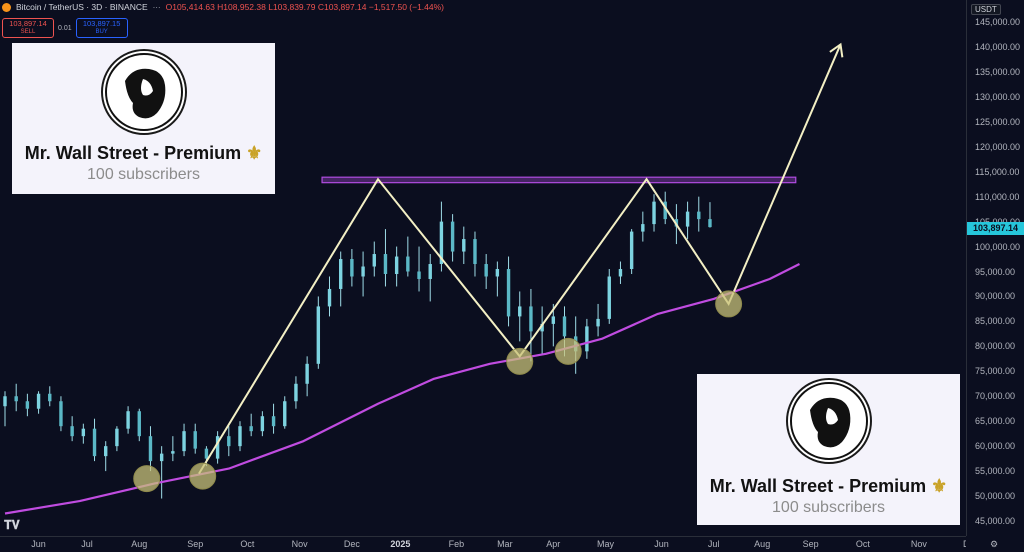 The image size is (1024, 552). What do you see at coordinates (986, 9) in the screenshot?
I see `currency-badge: USDT` at bounding box center [986, 9].